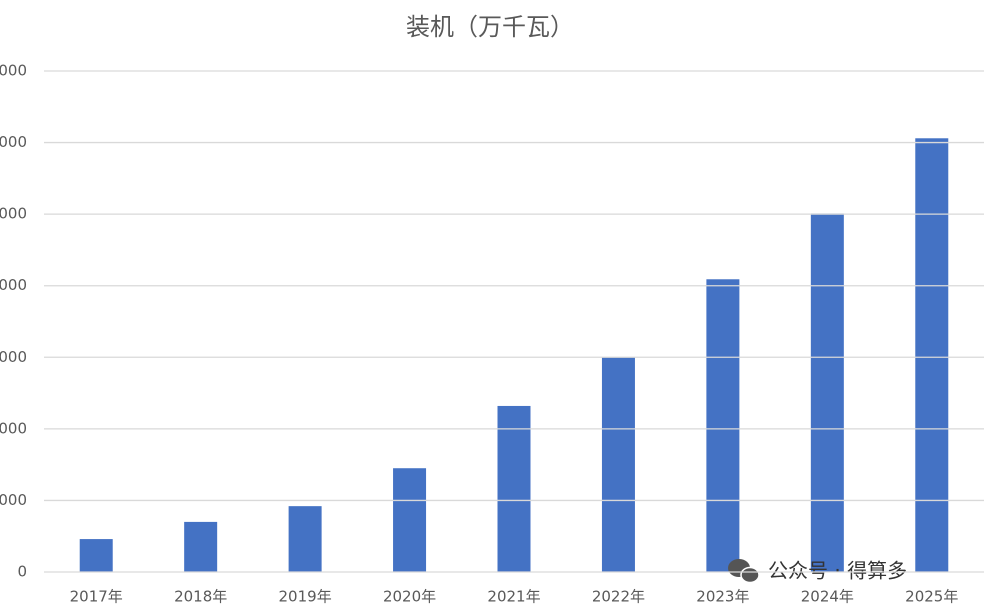  I want to click on x-tick-label: 2021年, so click(513, 597).